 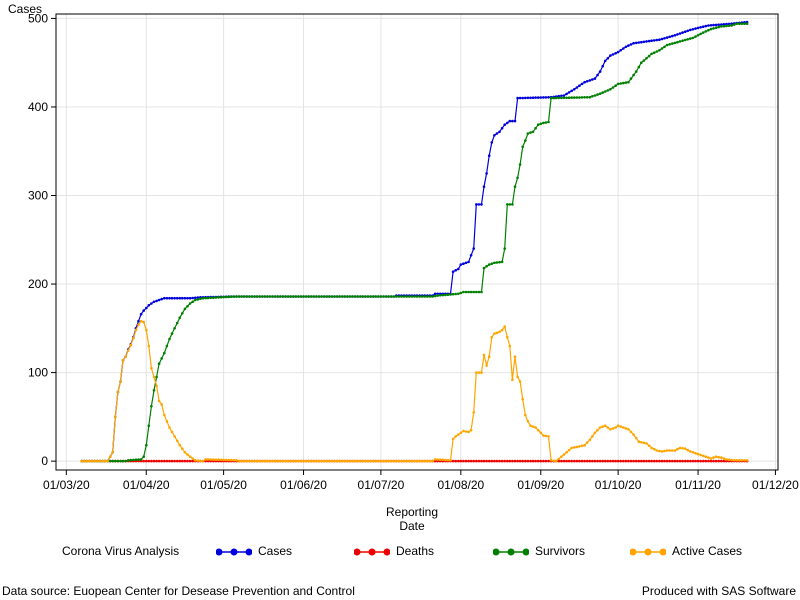 I want to click on software-footnote: Produced with SAS Software, so click(x=718, y=591).